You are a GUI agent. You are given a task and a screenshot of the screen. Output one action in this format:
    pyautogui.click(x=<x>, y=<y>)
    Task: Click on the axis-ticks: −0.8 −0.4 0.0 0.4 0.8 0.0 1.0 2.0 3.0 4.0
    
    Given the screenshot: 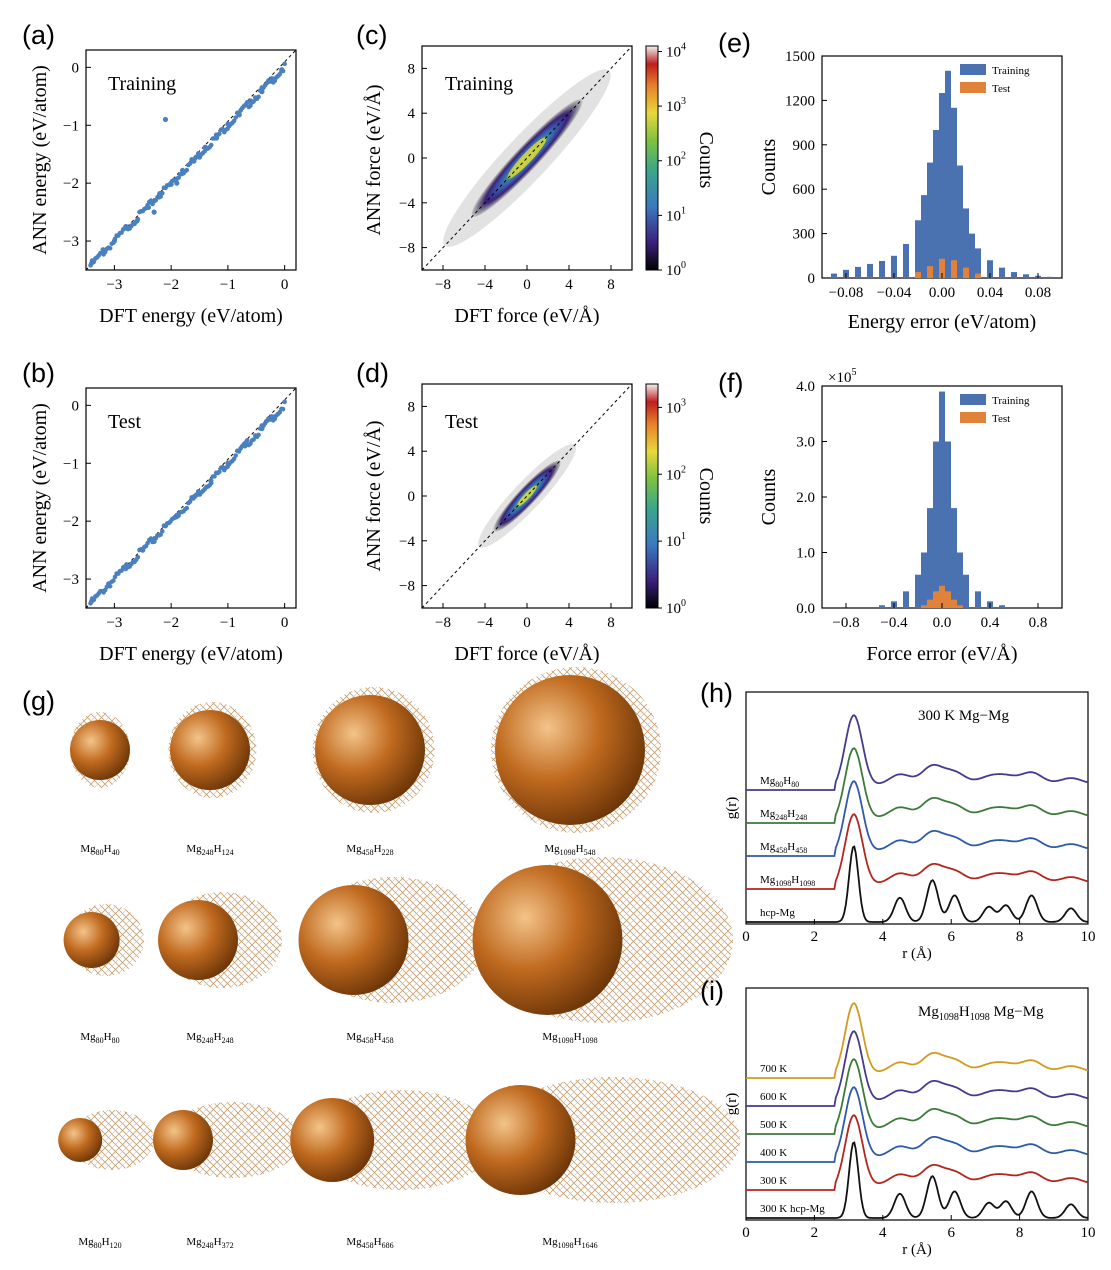 What is the action you would take?
    pyautogui.click(x=921, y=505)
    